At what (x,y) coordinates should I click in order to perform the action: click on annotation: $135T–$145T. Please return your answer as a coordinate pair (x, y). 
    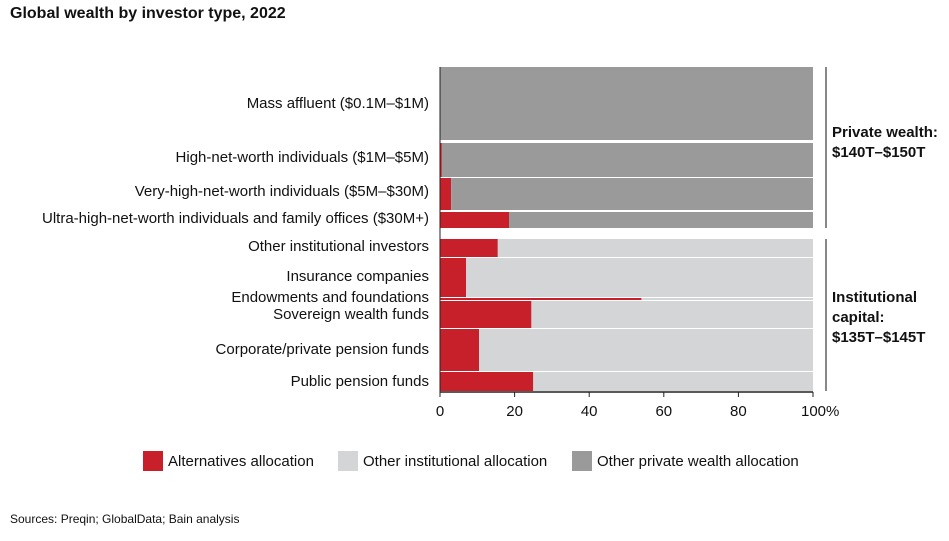
    Looking at the image, I should click on (878, 337).